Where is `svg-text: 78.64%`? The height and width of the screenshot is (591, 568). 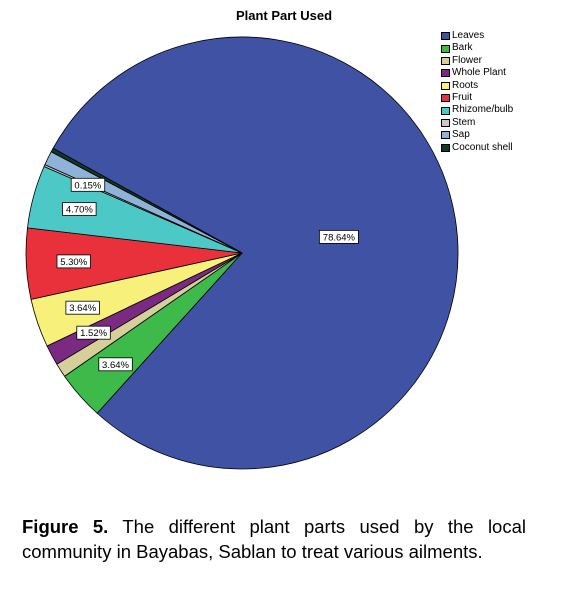
svg-text: 78.64% is located at coordinates (339, 237).